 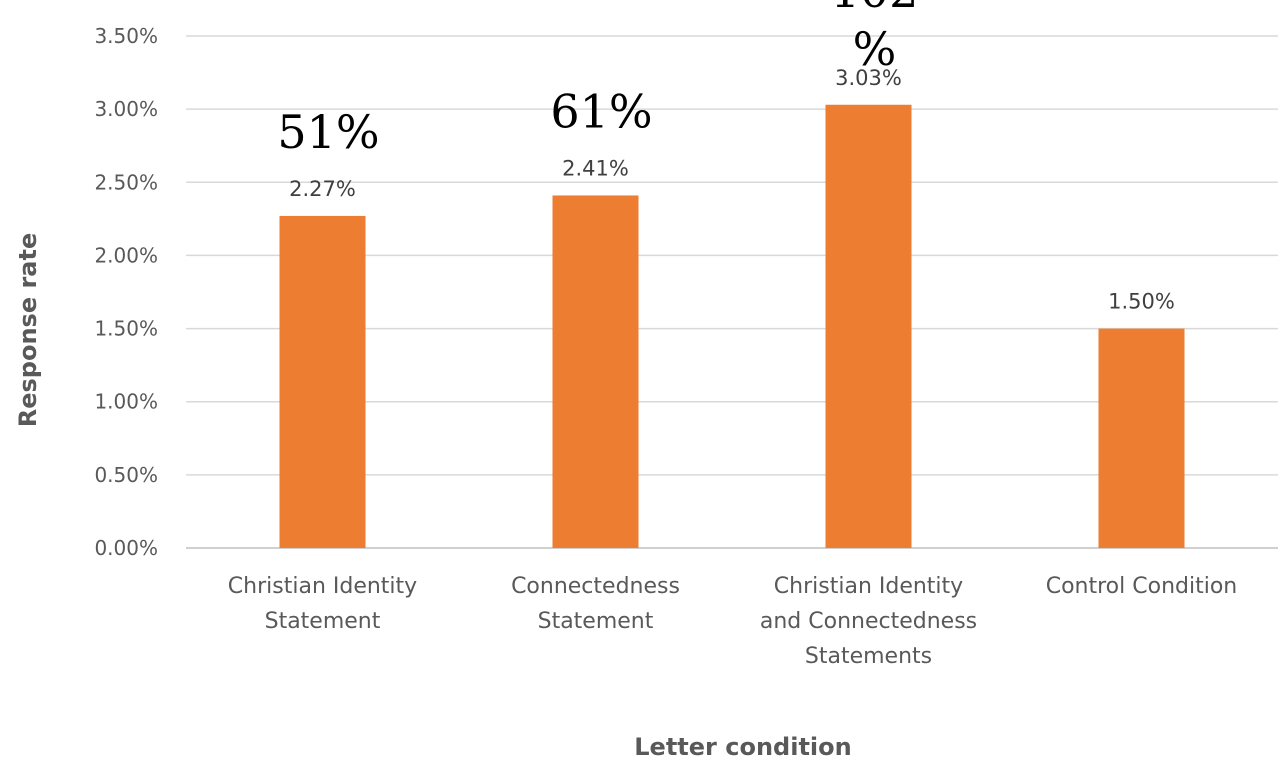 What do you see at coordinates (126, 402) in the screenshot?
I see `y-tick-label: 1.00%` at bounding box center [126, 402].